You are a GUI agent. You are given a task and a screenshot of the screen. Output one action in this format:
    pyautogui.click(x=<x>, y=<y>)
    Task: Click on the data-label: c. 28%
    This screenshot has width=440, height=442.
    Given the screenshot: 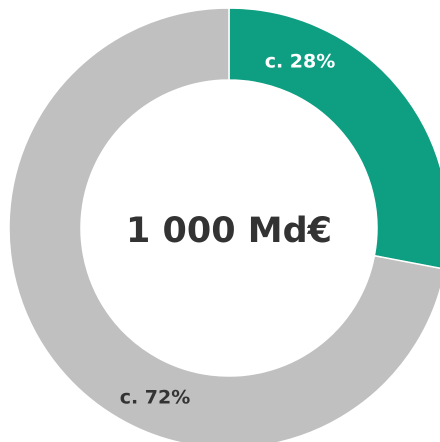 What is the action you would take?
    pyautogui.click(x=300, y=62)
    